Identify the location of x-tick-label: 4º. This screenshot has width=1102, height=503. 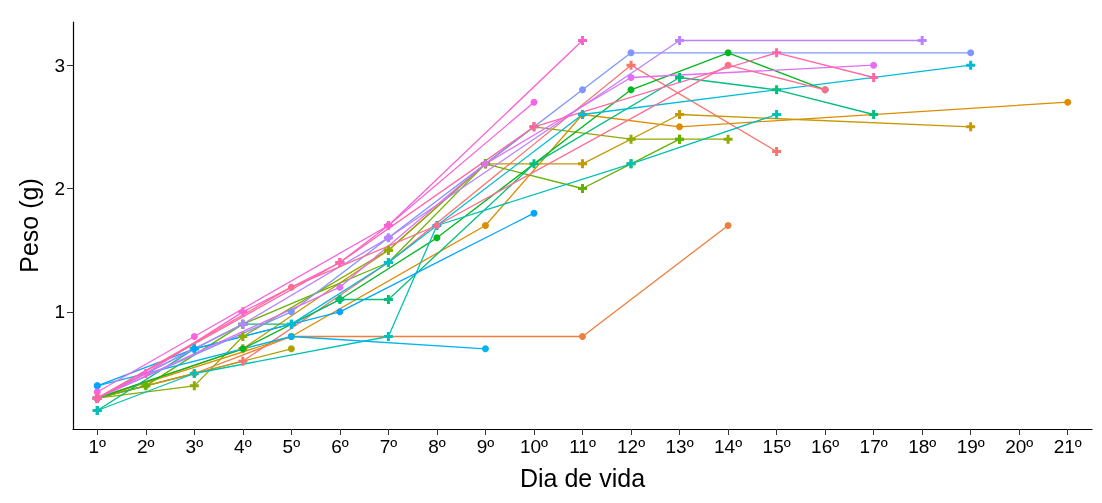
(243, 446).